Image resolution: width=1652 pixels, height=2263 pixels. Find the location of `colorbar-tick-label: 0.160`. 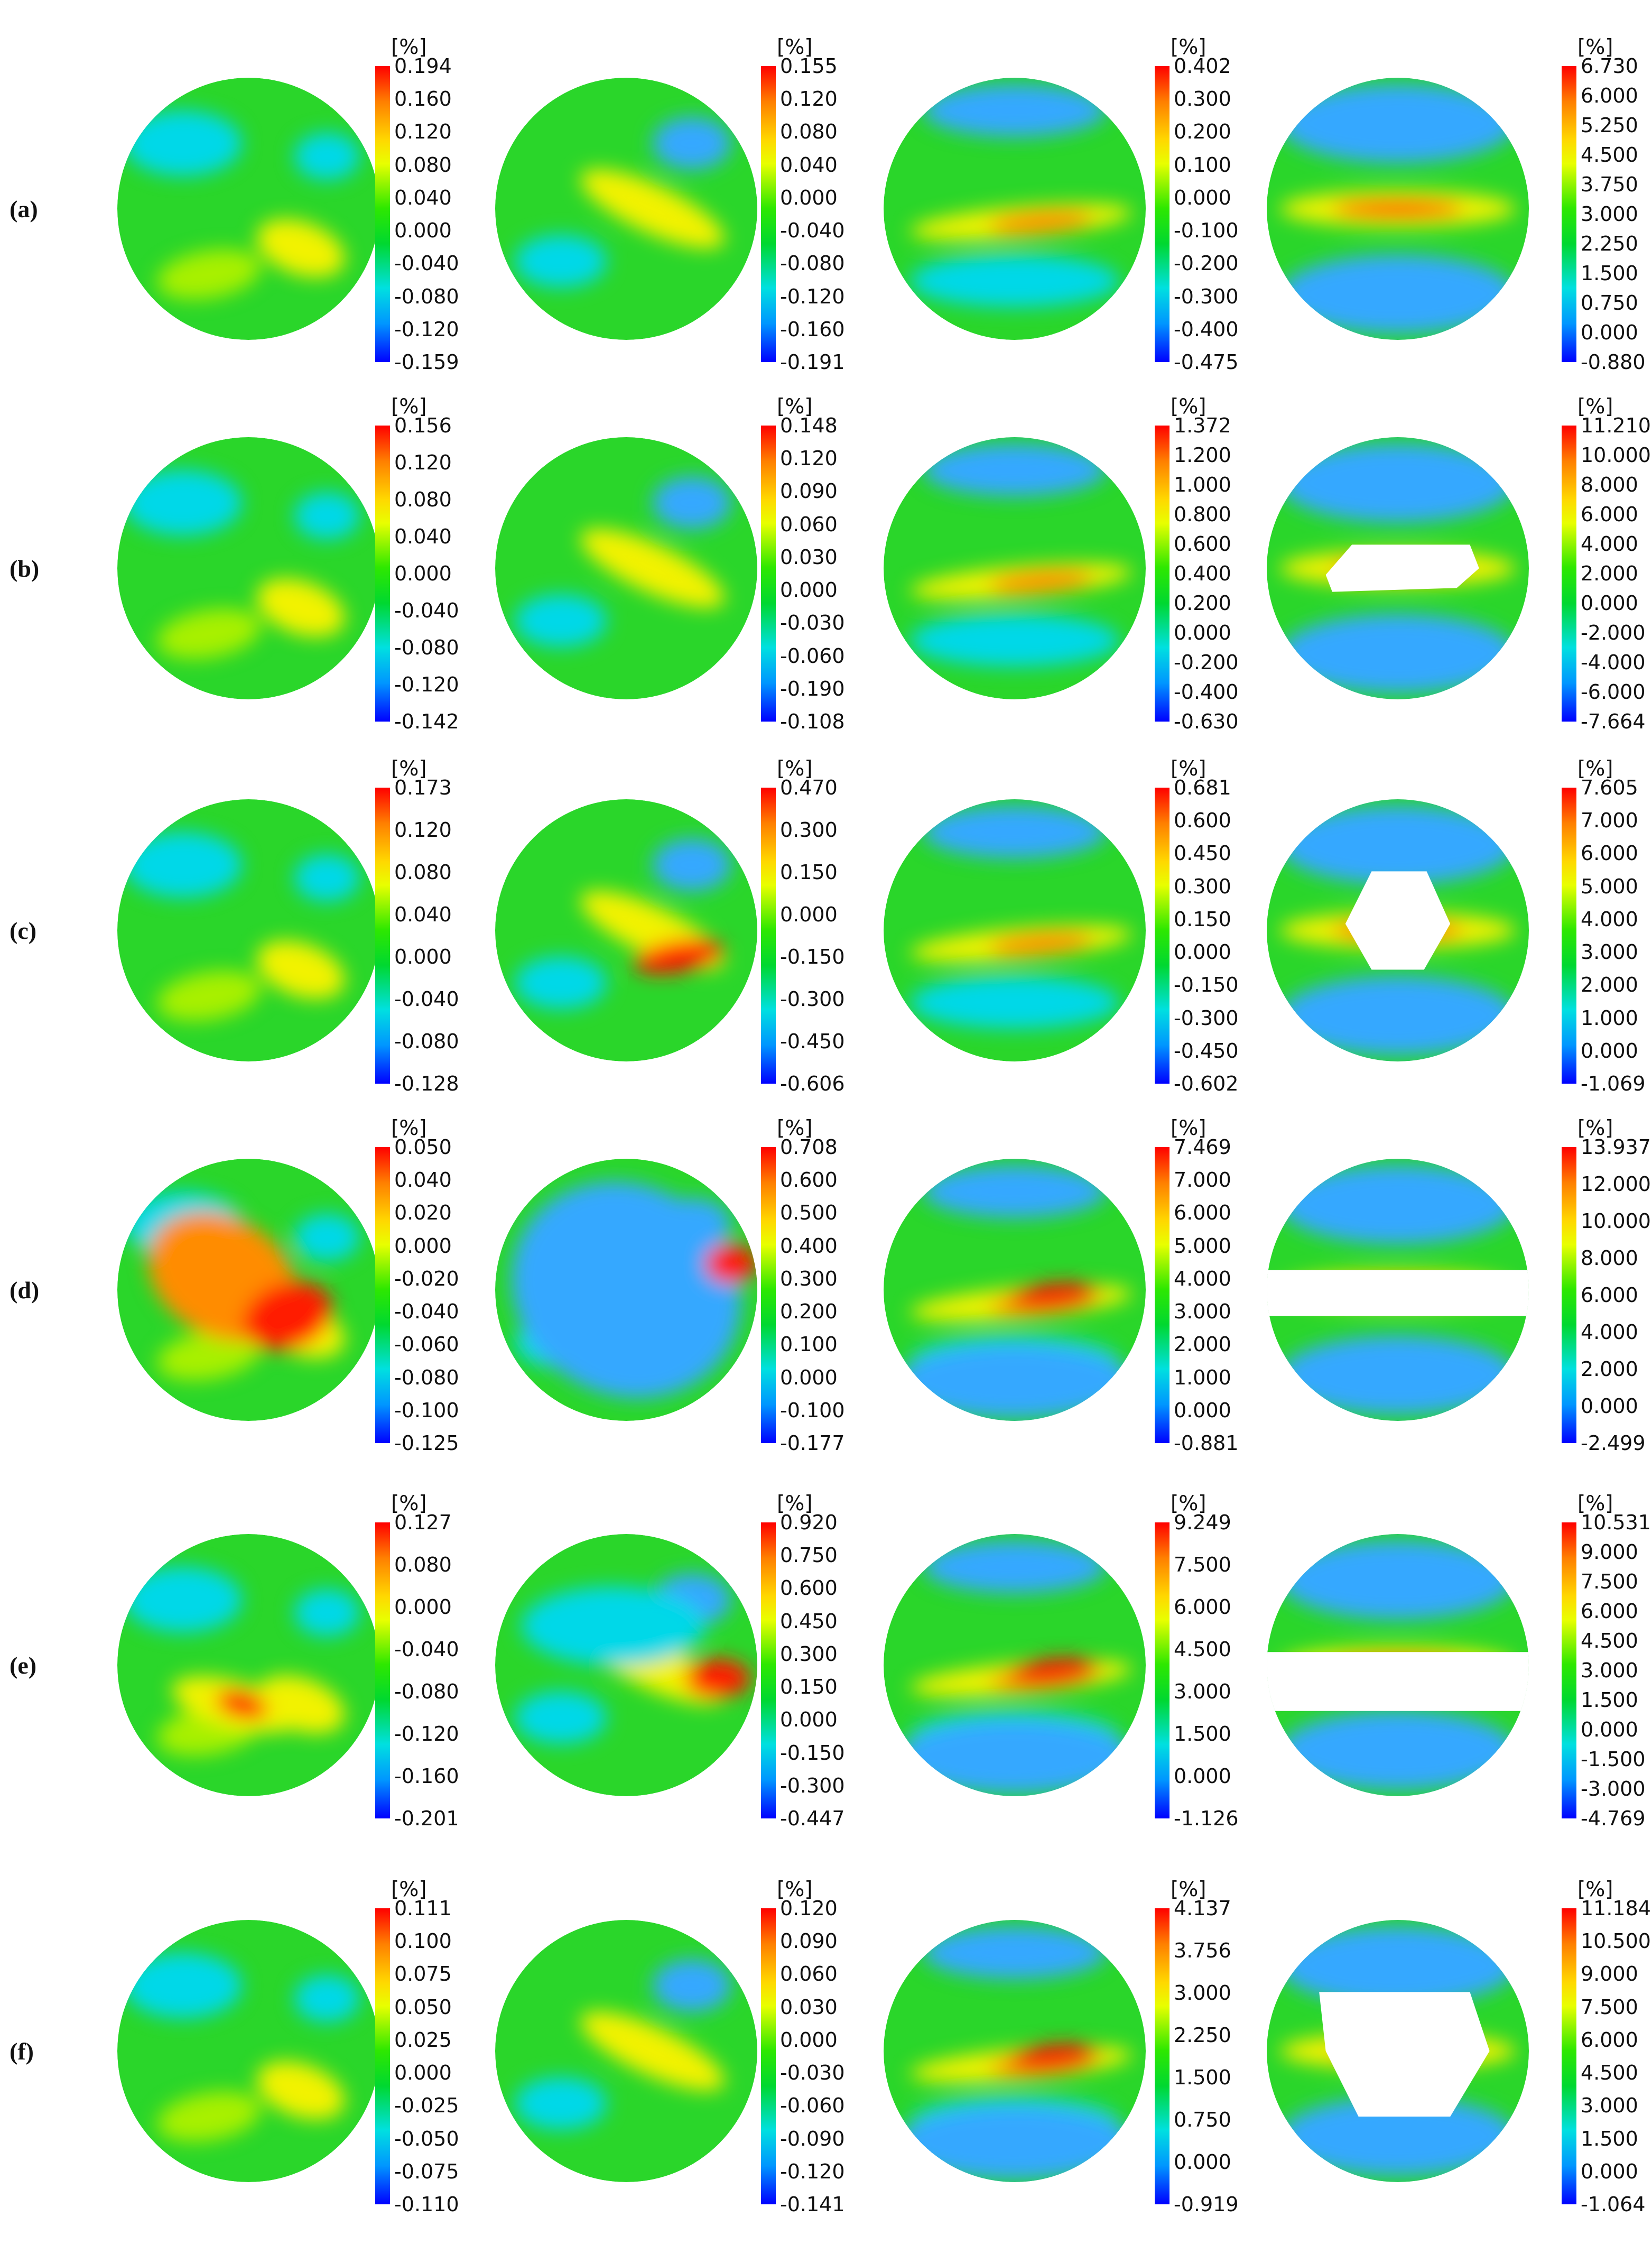

colorbar-tick-label: 0.160 is located at coordinates (423, 99).